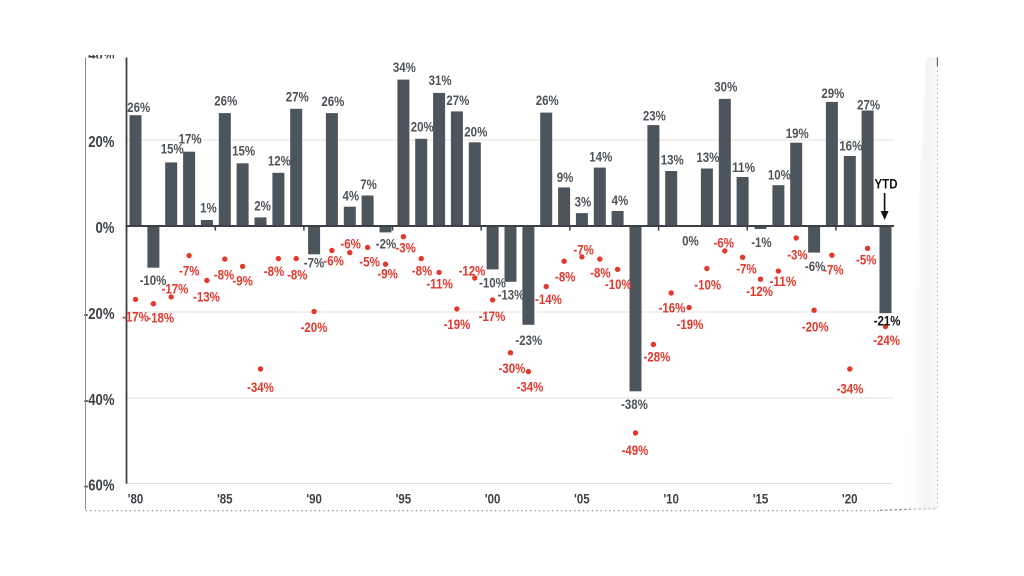 The height and width of the screenshot is (576, 1024). Describe the element at coordinates (635, 450) in the screenshot. I see `svg-text: -49%` at that location.